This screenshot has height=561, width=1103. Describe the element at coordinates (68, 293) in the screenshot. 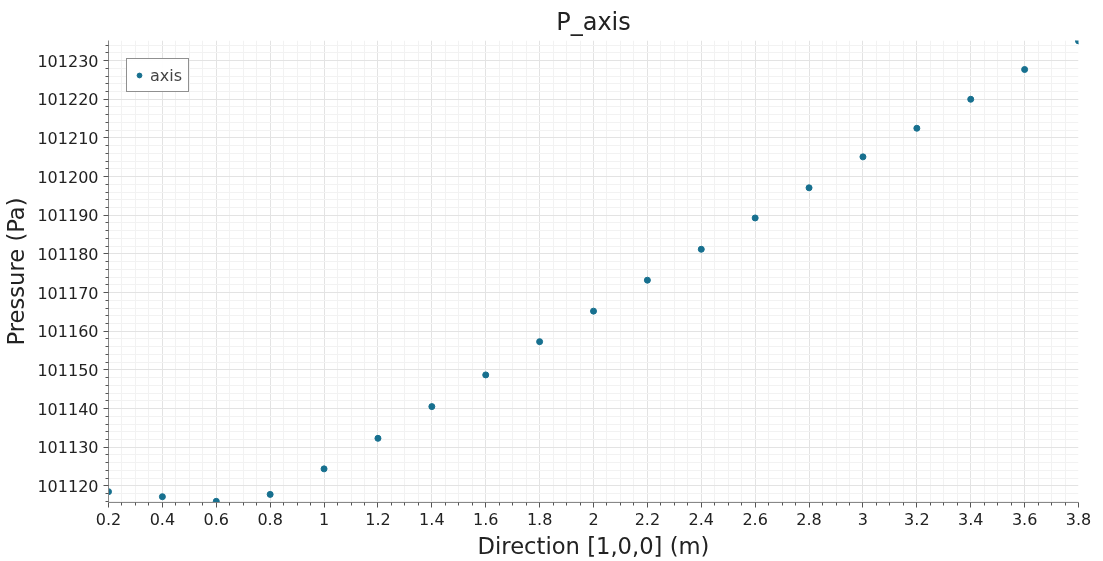

I see `y-tick-label: 101170` at that location.